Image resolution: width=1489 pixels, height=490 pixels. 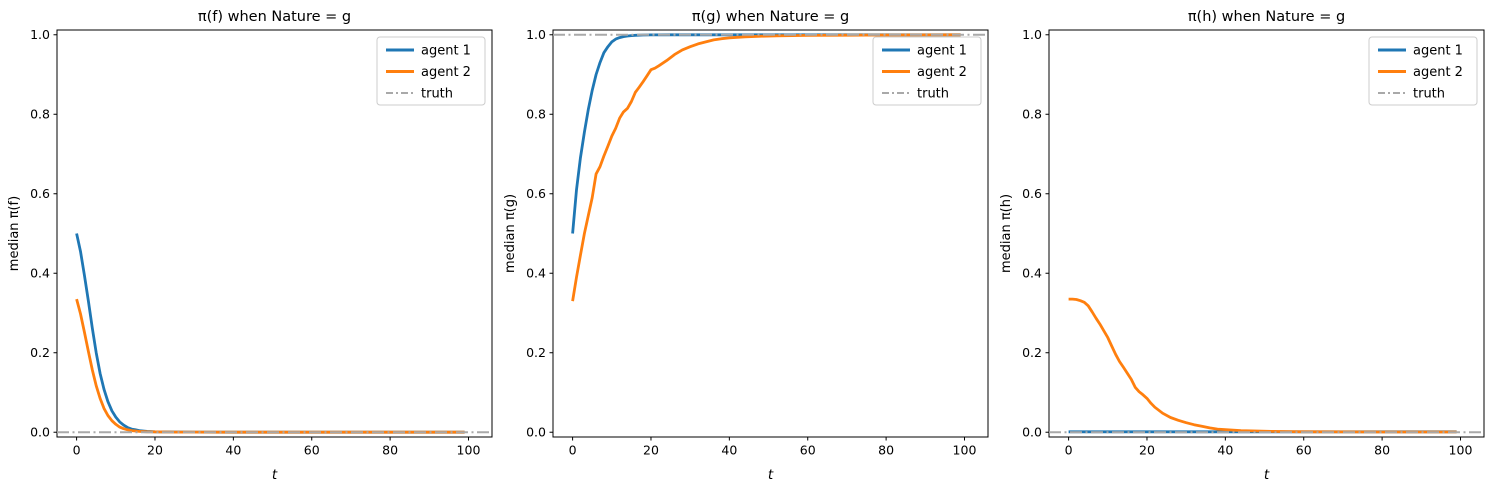 What do you see at coordinates (510, 233) in the screenshot?
I see `y-axis-label: median π(g)` at bounding box center [510, 233].